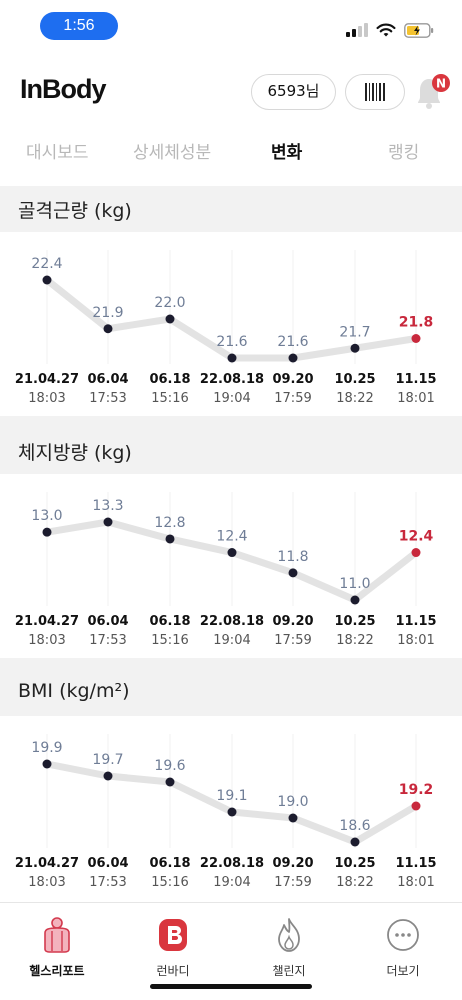 The width and height of the screenshot is (462, 1000). Describe the element at coordinates (404, 153) in the screenshot. I see `tab-ranking: 랭킹` at that location.